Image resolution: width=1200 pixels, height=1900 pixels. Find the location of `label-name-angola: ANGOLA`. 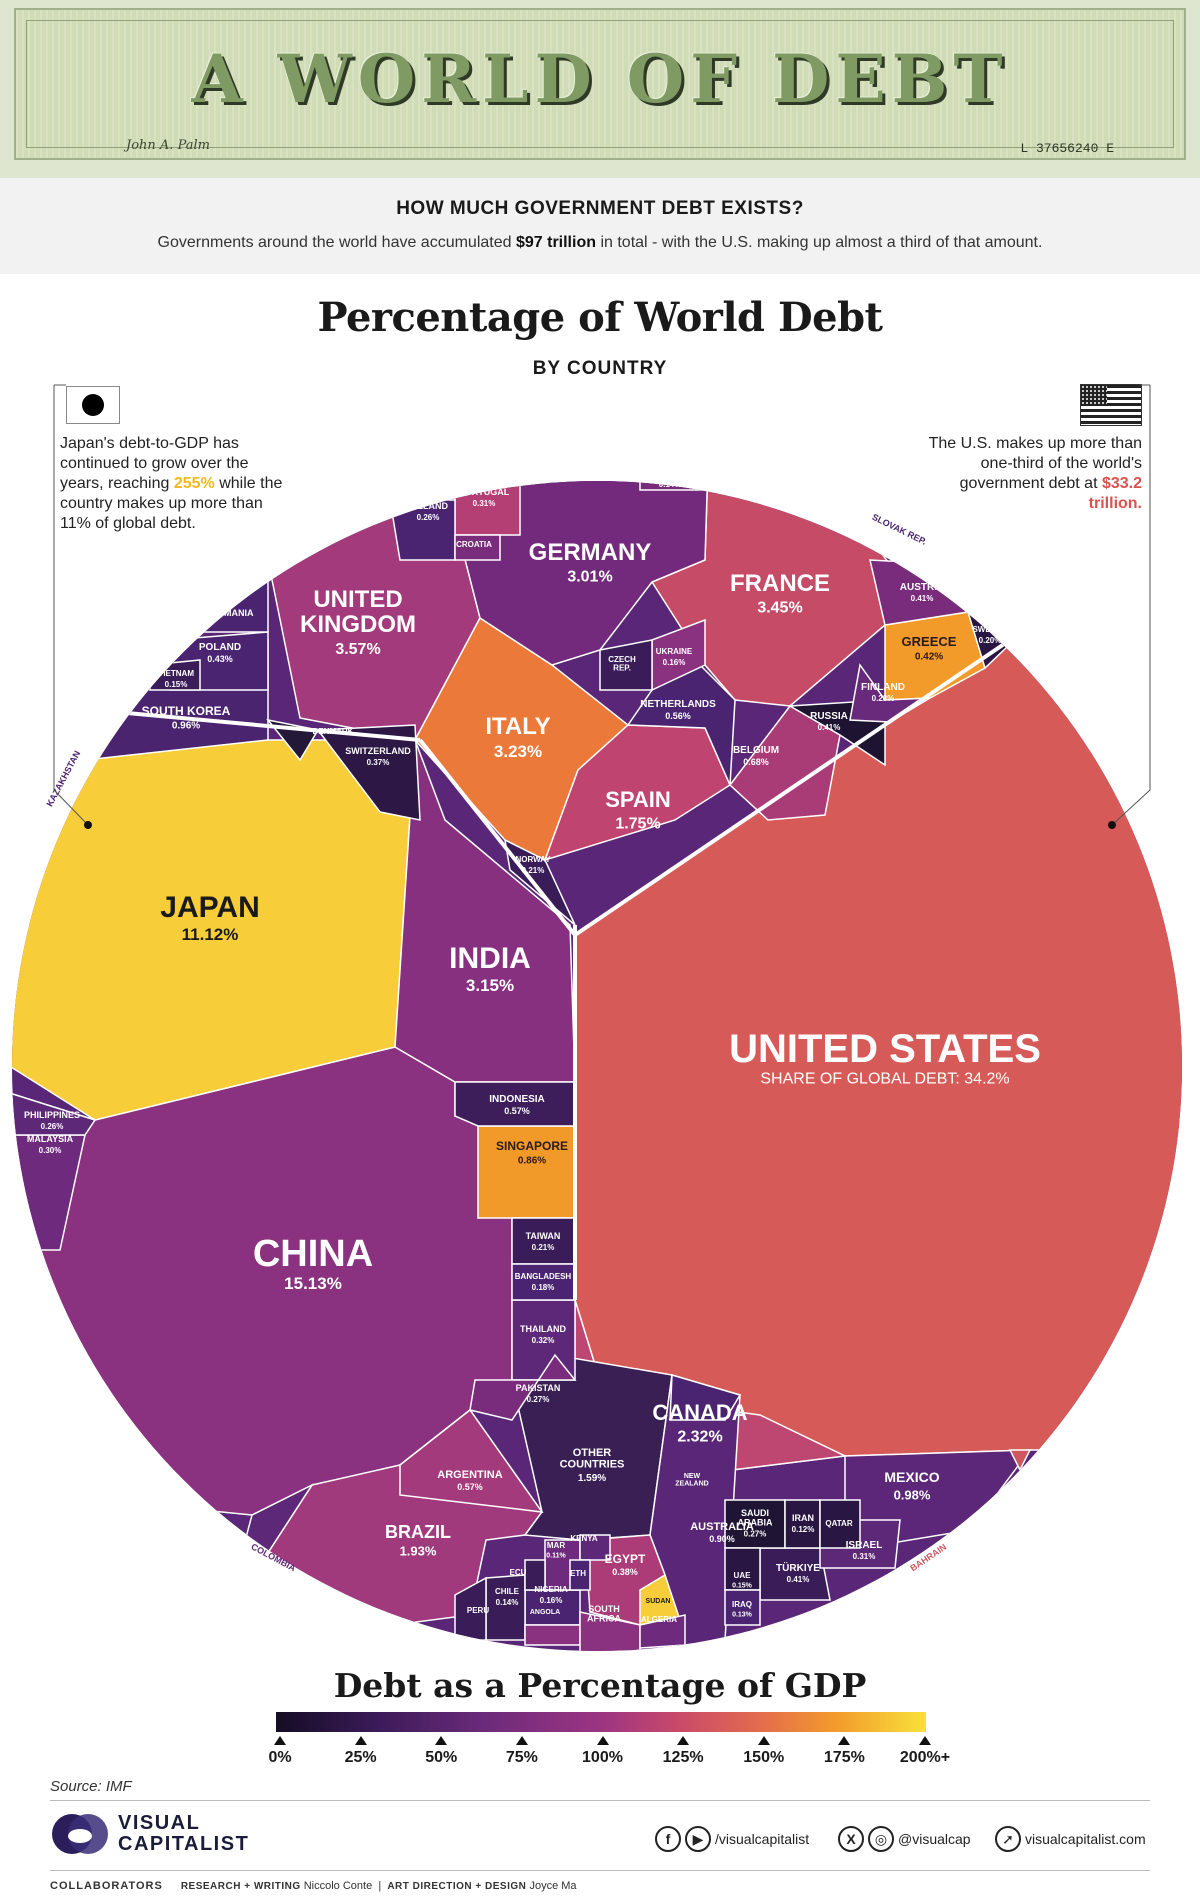

label-name-angola: ANGOLA is located at coordinates (545, 1612).